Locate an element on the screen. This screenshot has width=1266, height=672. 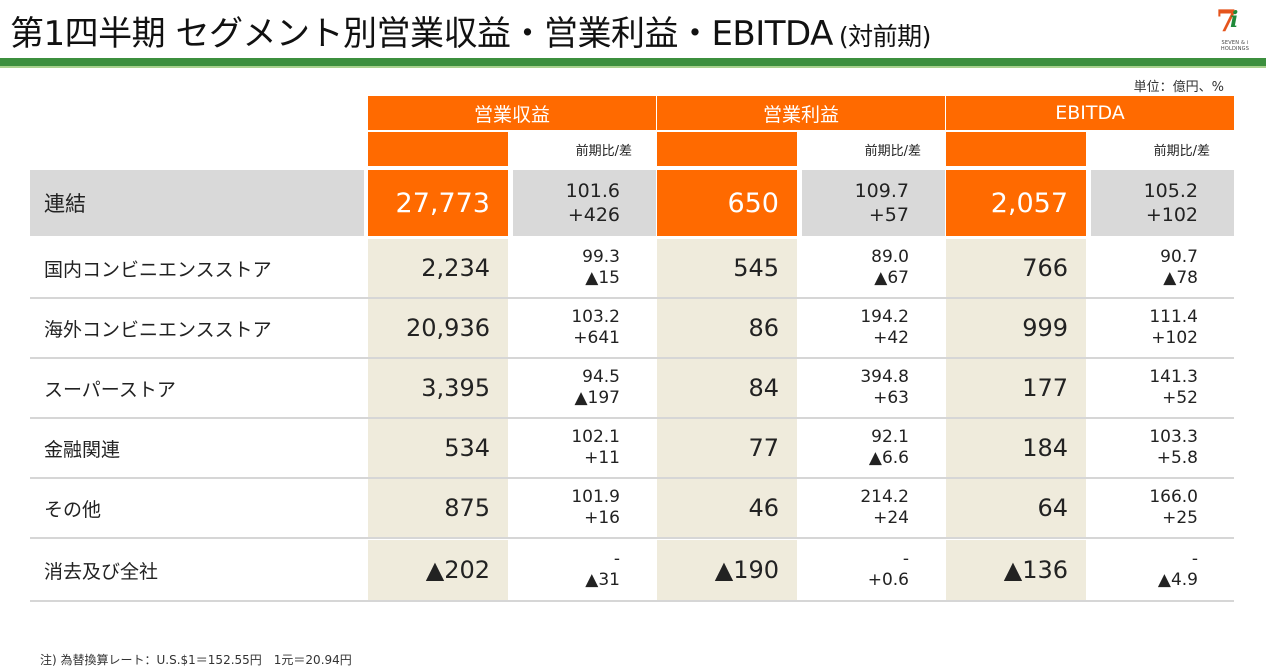
row-label-superstore: スーパーストア is located at coordinates (110, 389).